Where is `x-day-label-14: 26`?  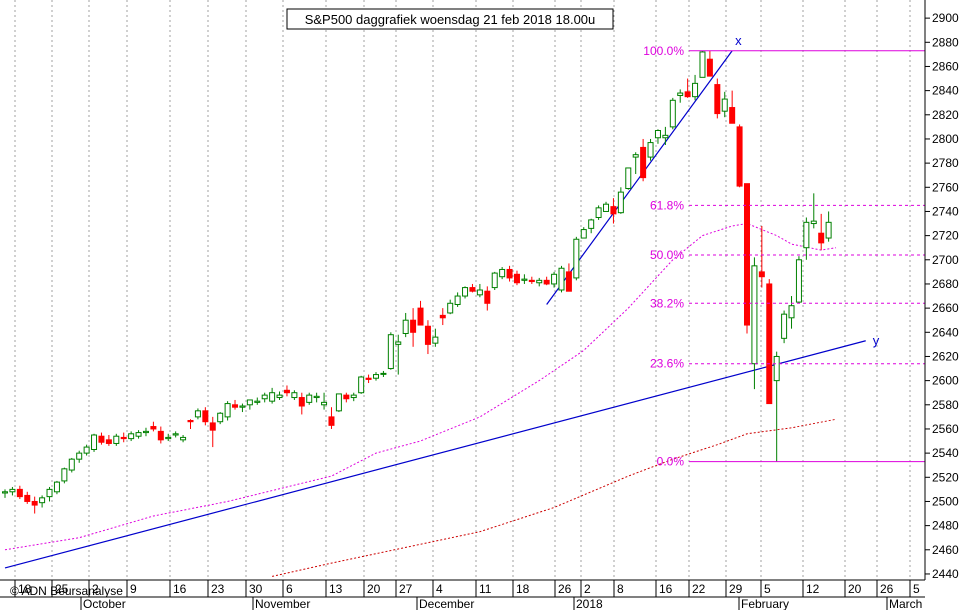 x-day-label-14: 26 is located at coordinates (565, 589).